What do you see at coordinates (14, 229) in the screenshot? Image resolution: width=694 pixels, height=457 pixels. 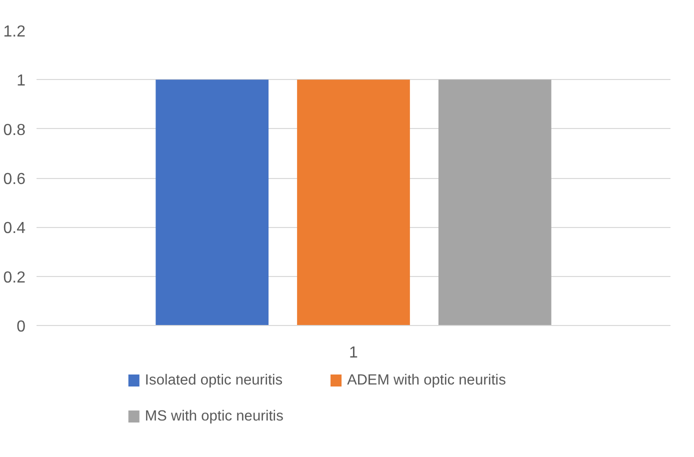 I see `y-tick-label: 0.4` at bounding box center [14, 229].